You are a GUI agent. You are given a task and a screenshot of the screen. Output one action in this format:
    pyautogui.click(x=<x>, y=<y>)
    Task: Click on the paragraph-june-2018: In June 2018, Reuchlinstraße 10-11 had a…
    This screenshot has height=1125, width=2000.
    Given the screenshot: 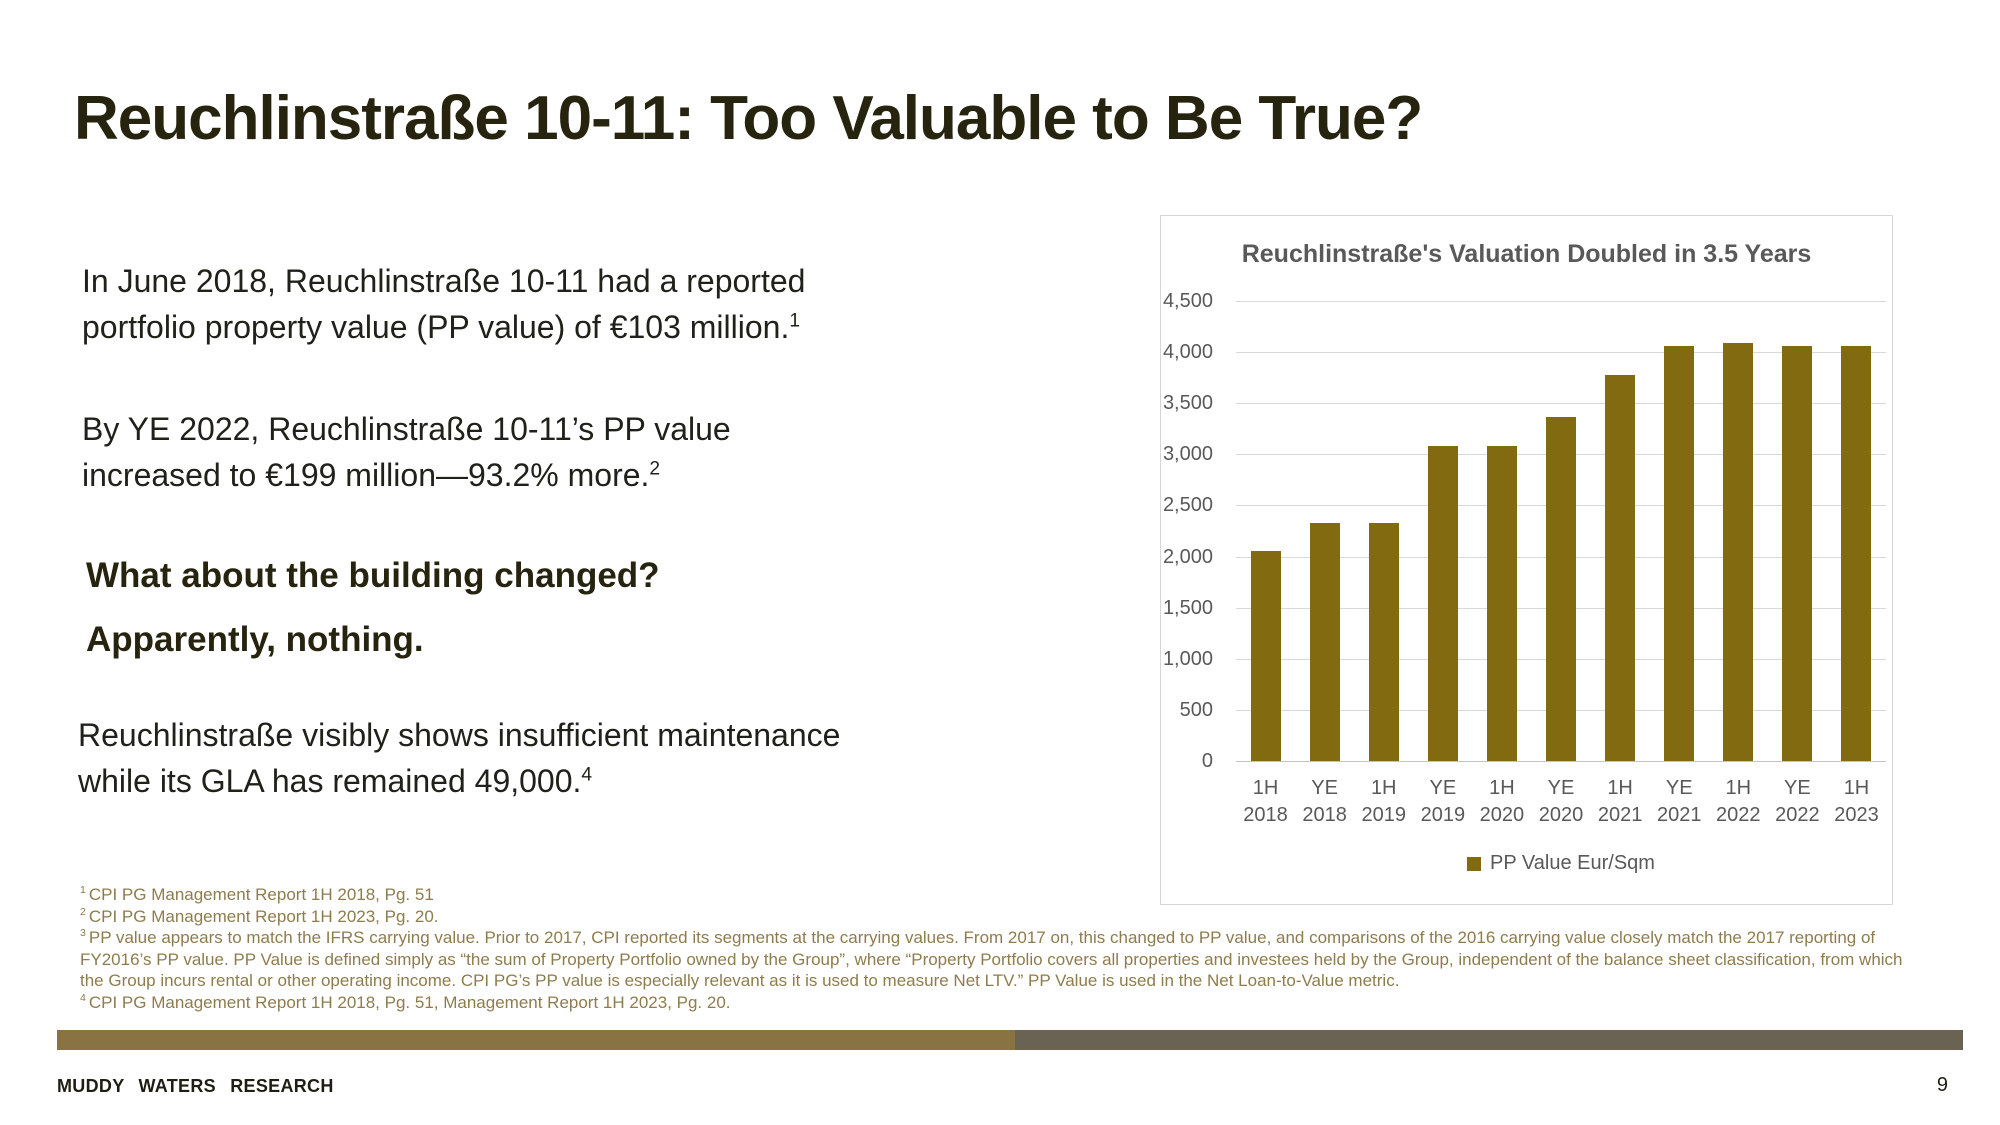 What is the action you would take?
    pyautogui.click(x=469, y=304)
    